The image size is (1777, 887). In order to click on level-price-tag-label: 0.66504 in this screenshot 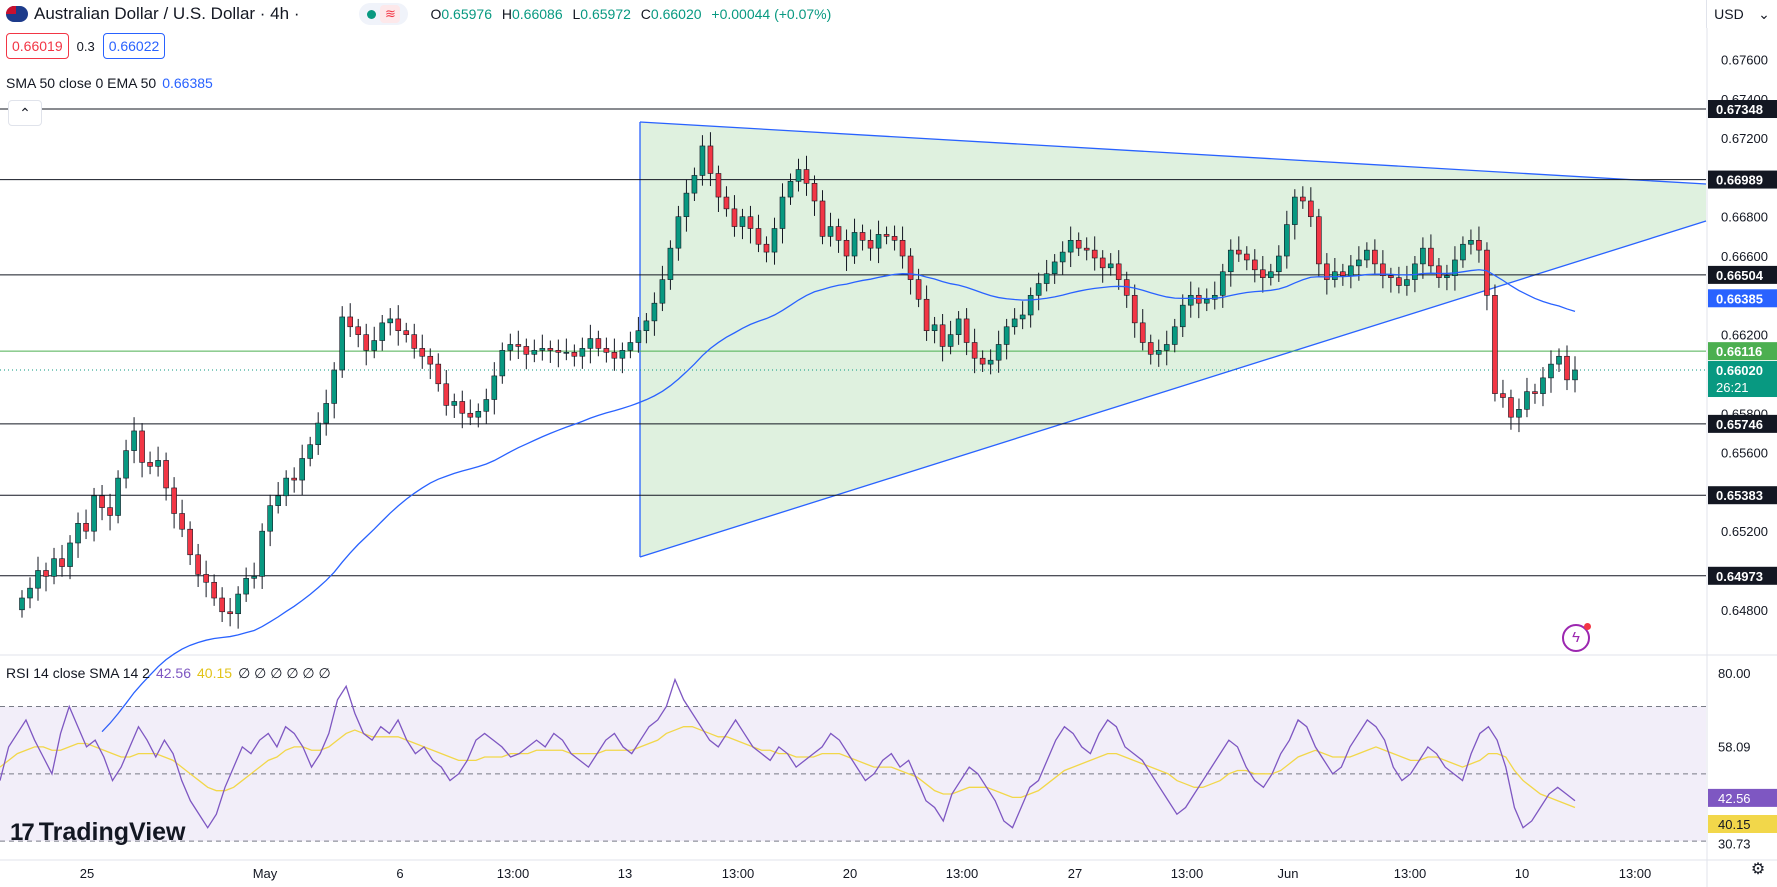, I will do `click(1740, 275)`.